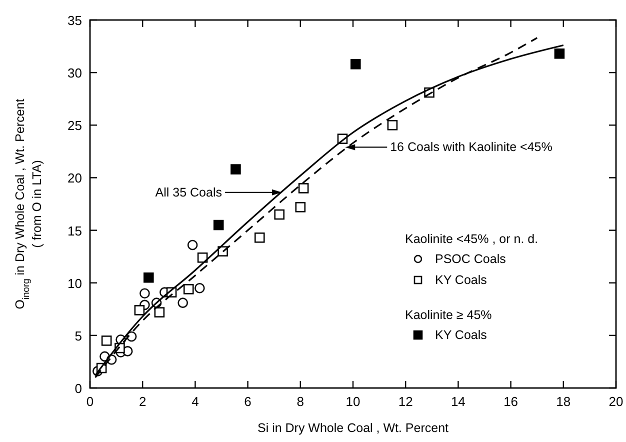  I want to click on x-tick-label: 4, so click(195, 401).